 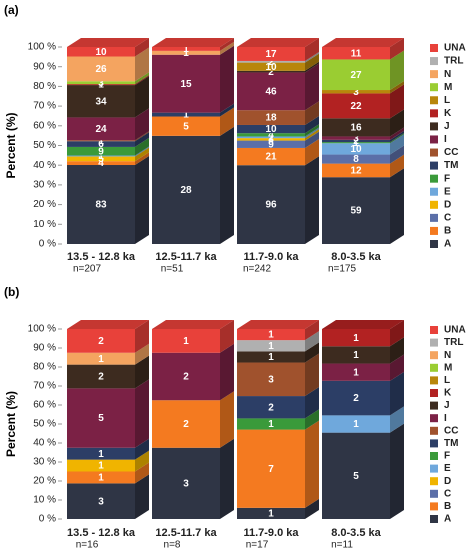 I want to click on legend-label: E, so click(x=447, y=468).